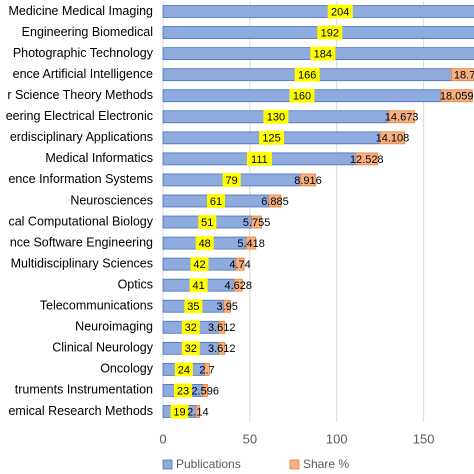  What do you see at coordinates (197, 412) in the screenshot?
I see `value-label: 2.14` at bounding box center [197, 412].